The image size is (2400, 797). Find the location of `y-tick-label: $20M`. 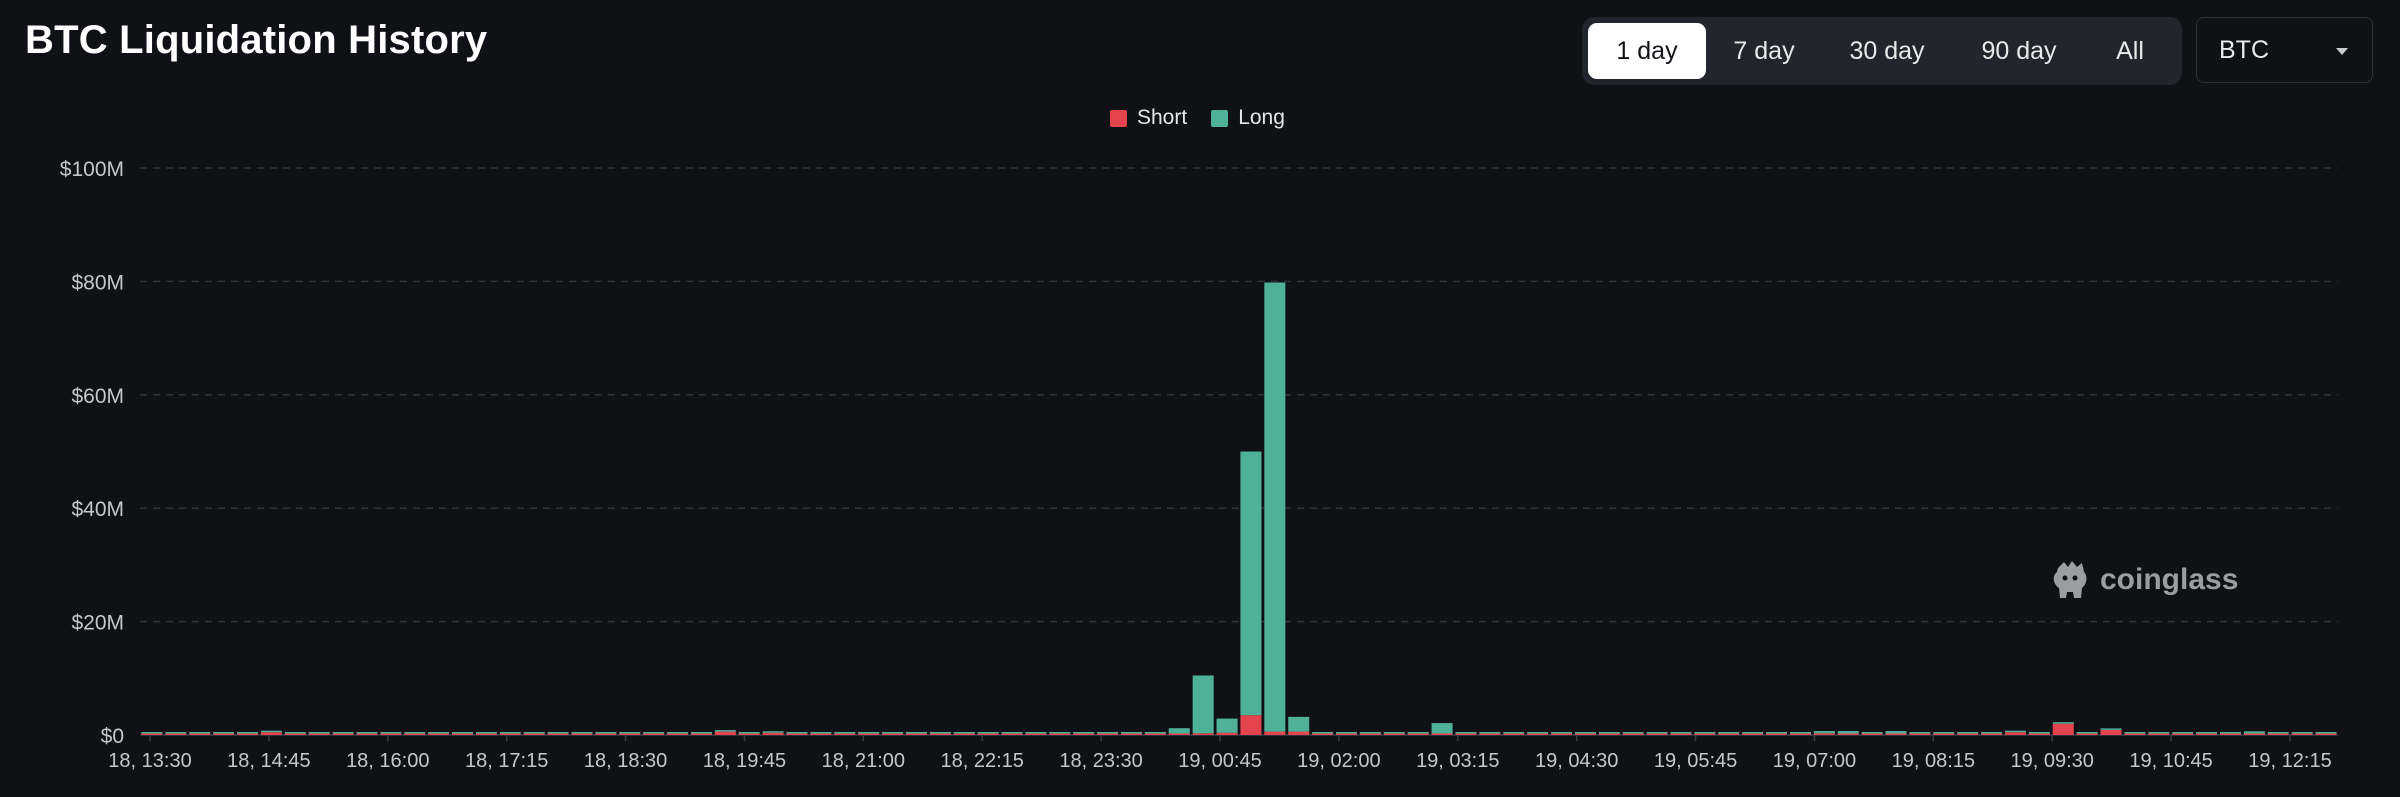

y-tick-label: $20M is located at coordinates (97, 623).